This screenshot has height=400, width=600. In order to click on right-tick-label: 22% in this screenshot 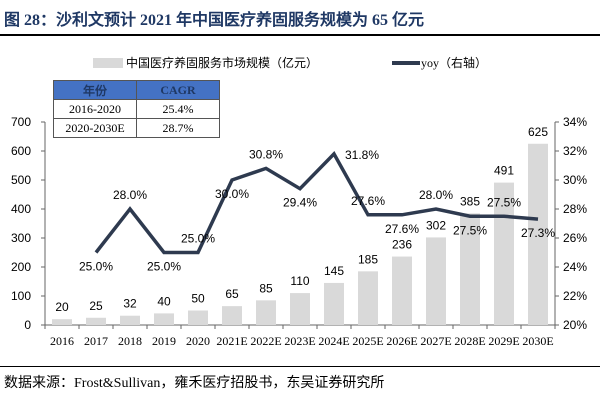, I will do `click(575, 296)`.